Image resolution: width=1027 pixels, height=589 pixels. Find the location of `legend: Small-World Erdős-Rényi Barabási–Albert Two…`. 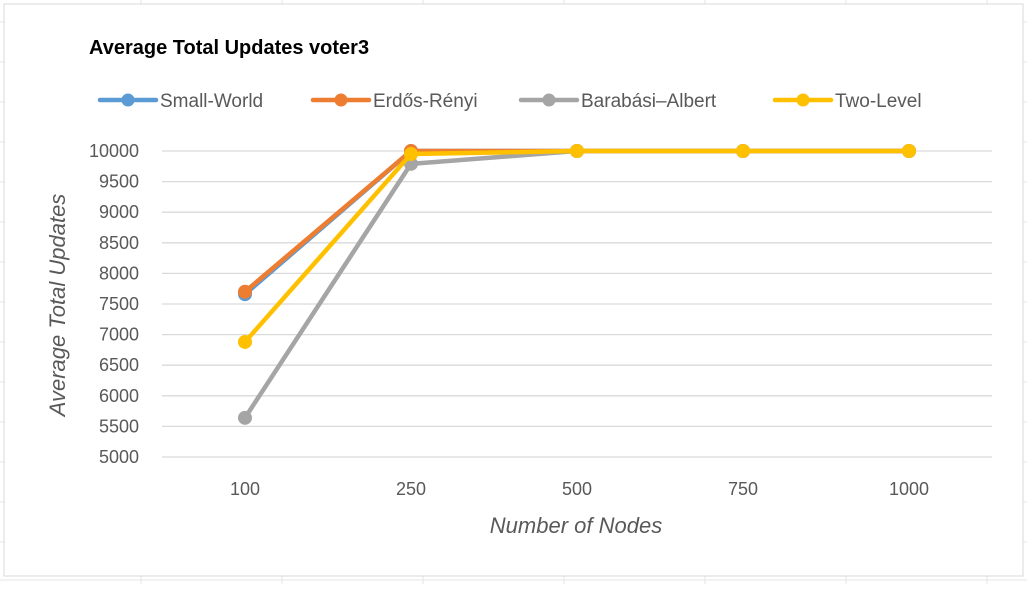

legend: Small-World Erdős-Rényi Barabási–Albert Two… is located at coordinates (509, 101).